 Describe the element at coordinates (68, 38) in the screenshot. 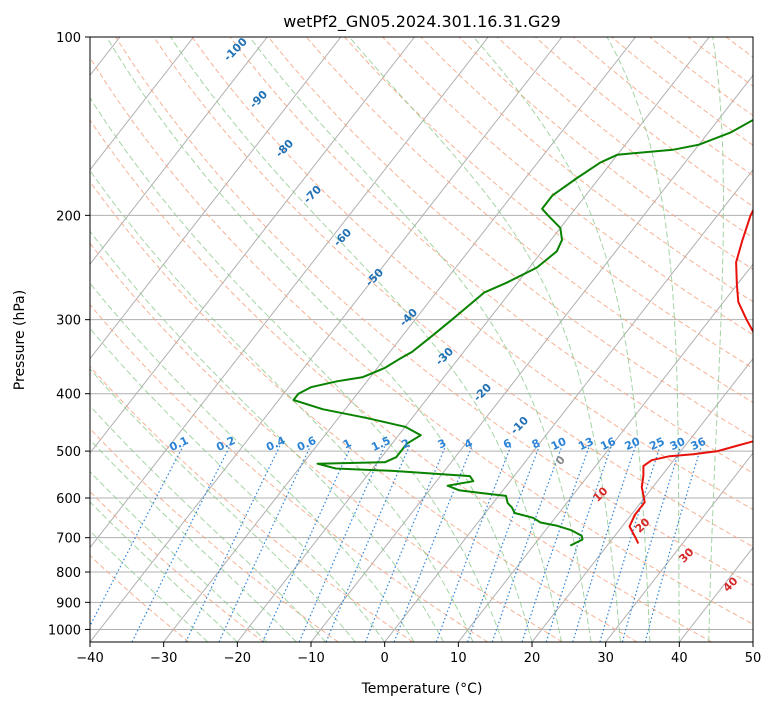

I see `y-tick-label: 100` at that location.